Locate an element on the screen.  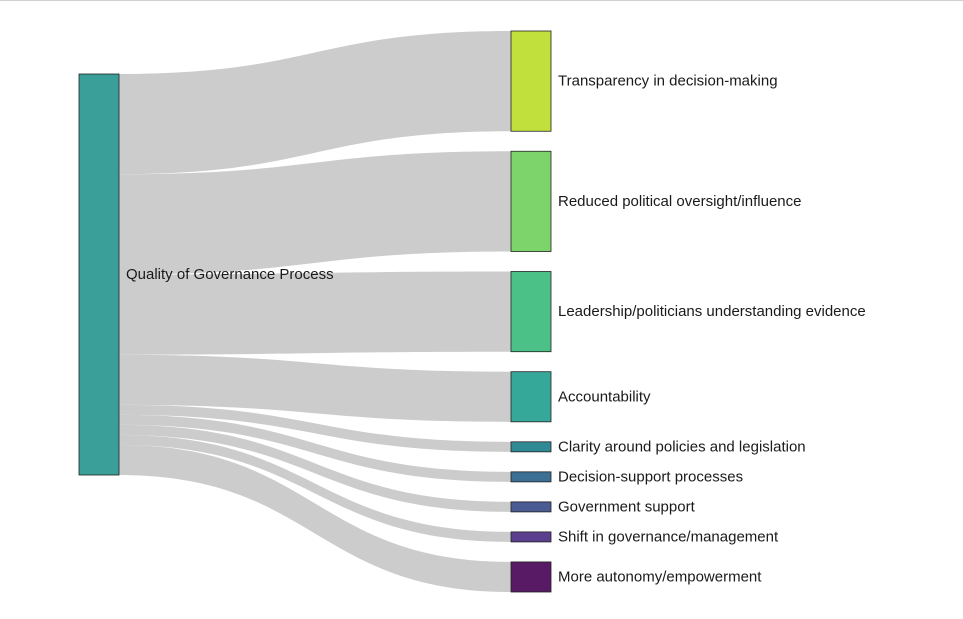
label-clarity-around-policies-and-legislation: Clarity around policies and legislation is located at coordinates (682, 446).